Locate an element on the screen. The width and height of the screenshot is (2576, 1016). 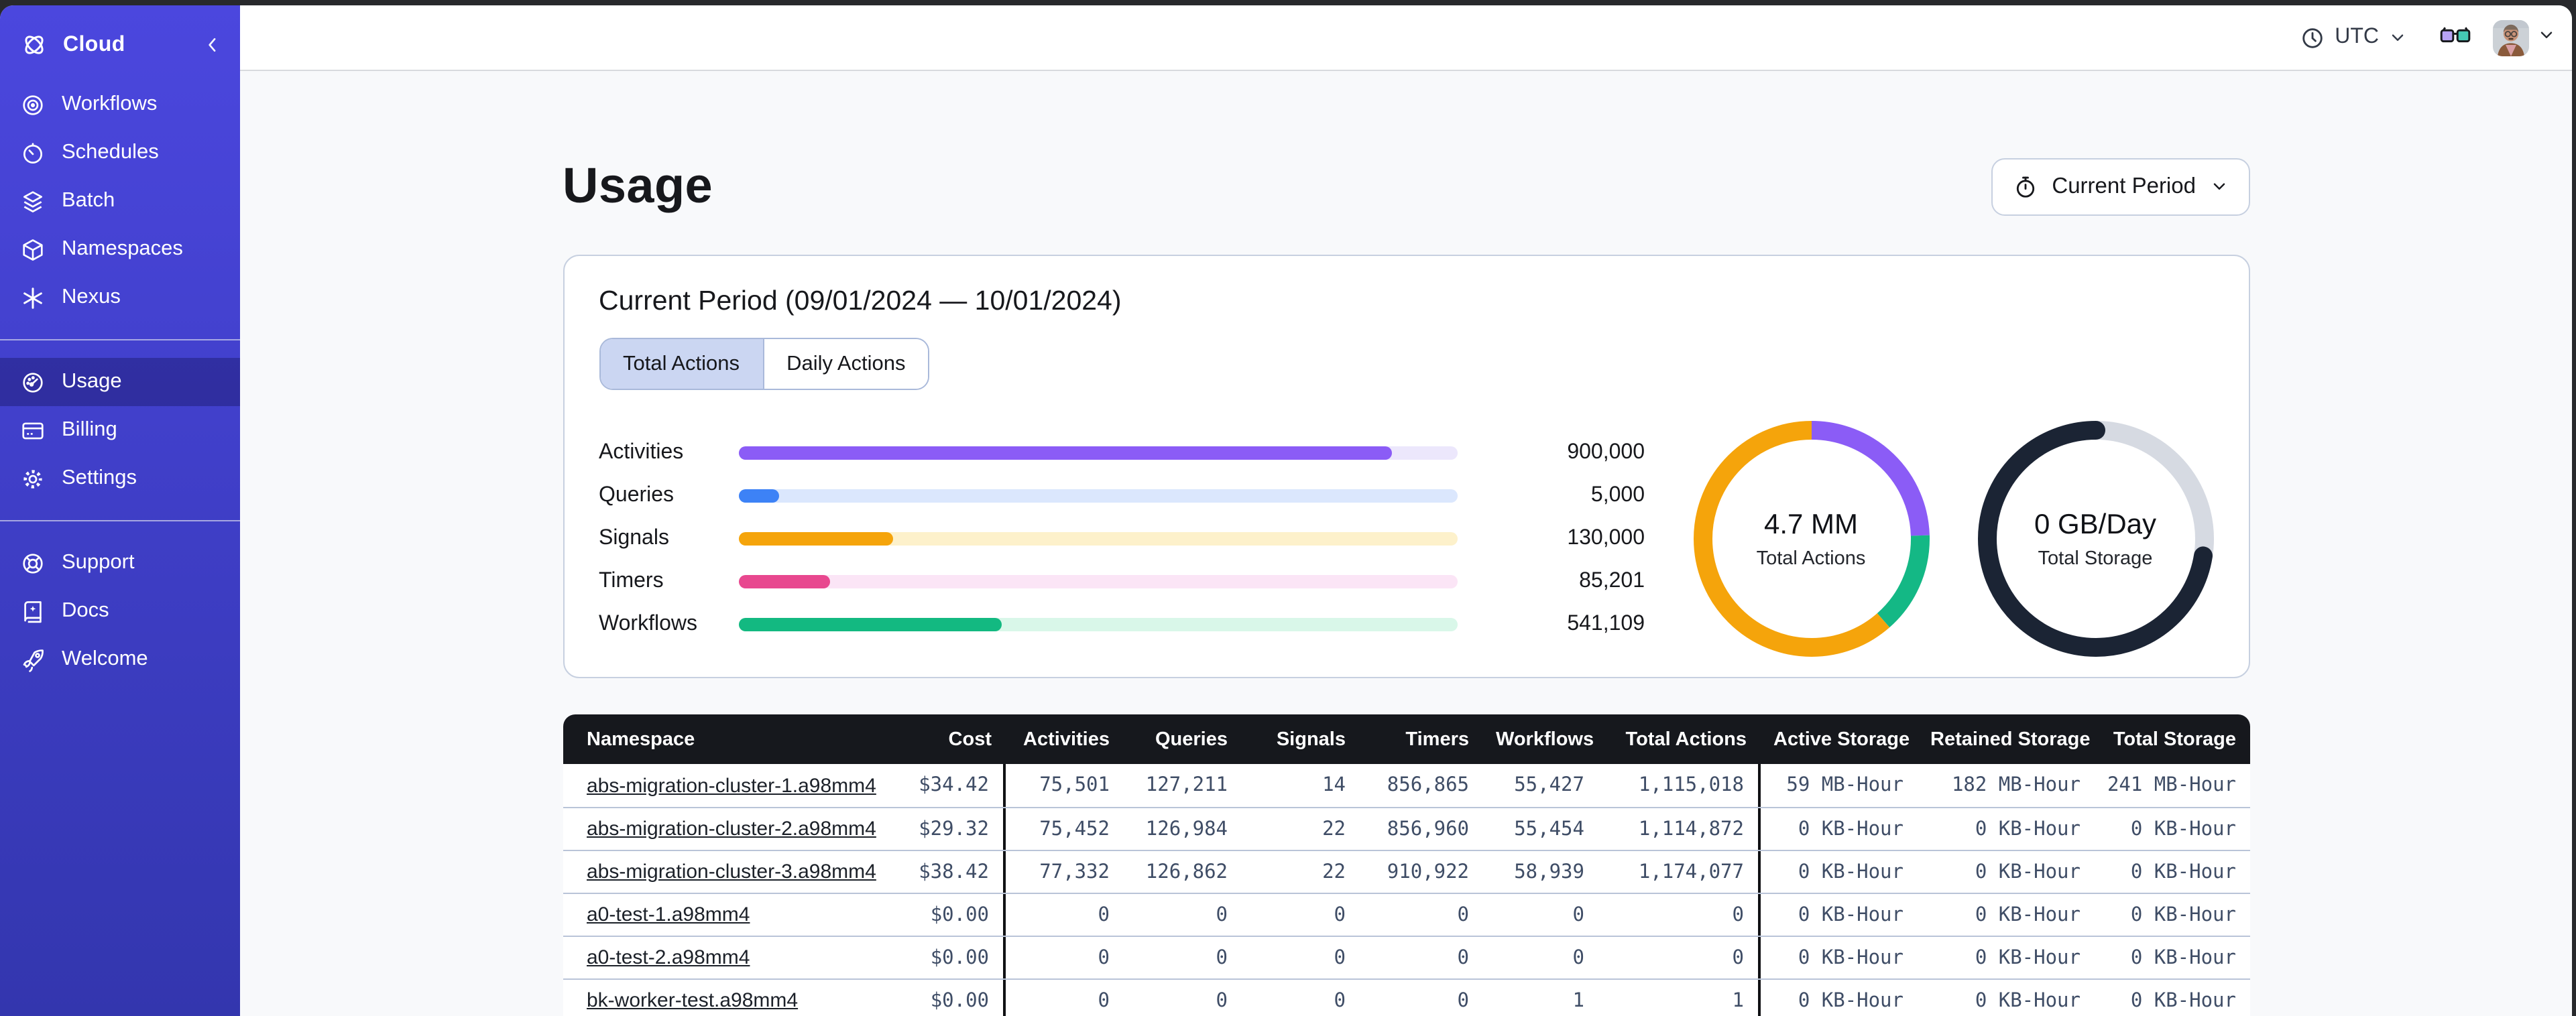
sidebar-divider is located at coordinates (120, 339).